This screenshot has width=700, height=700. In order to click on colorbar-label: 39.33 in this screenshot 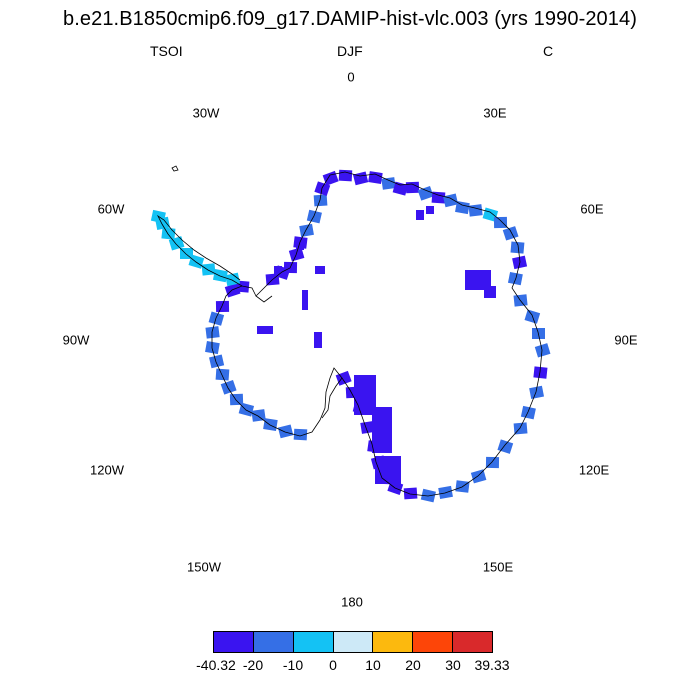, I will do `click(492, 665)`.